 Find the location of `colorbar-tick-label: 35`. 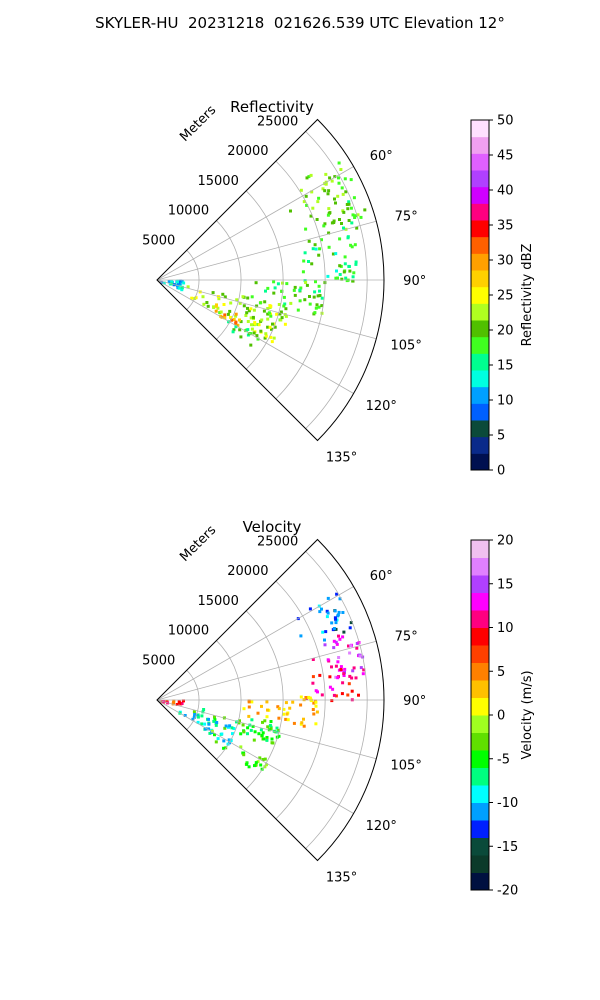

colorbar-tick-label: 35 is located at coordinates (505, 226).